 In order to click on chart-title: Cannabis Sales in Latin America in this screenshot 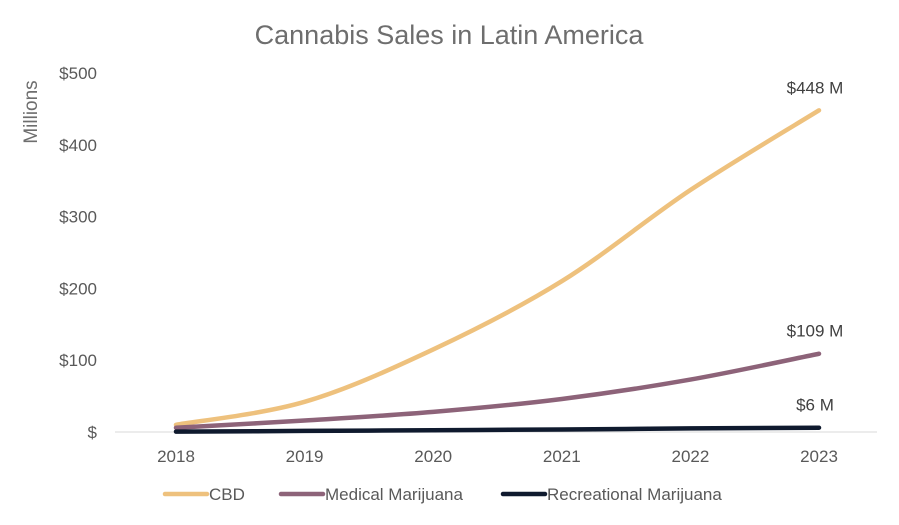, I will do `click(450, 35)`.